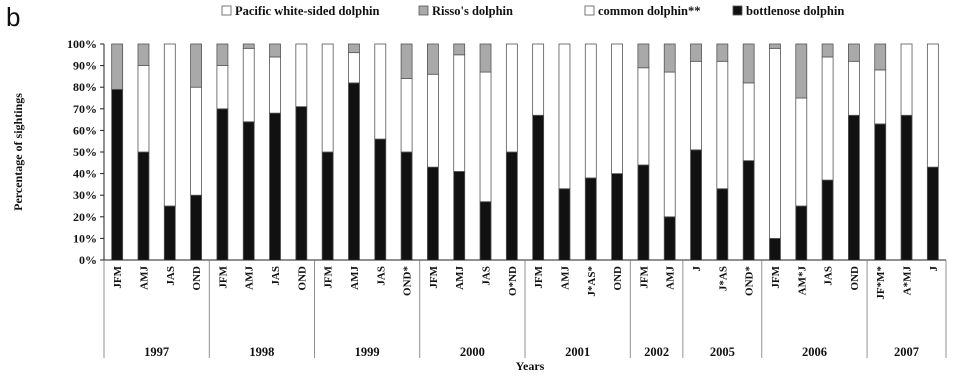 Image resolution: width=958 pixels, height=376 pixels. What do you see at coordinates (85, 217) in the screenshot?
I see `y-tick-label: 20%` at bounding box center [85, 217].